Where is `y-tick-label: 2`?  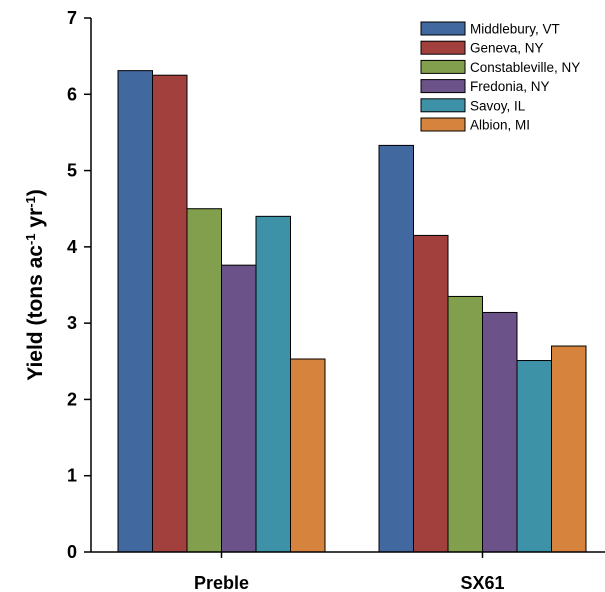 y-tick-label: 2 is located at coordinates (72, 399).